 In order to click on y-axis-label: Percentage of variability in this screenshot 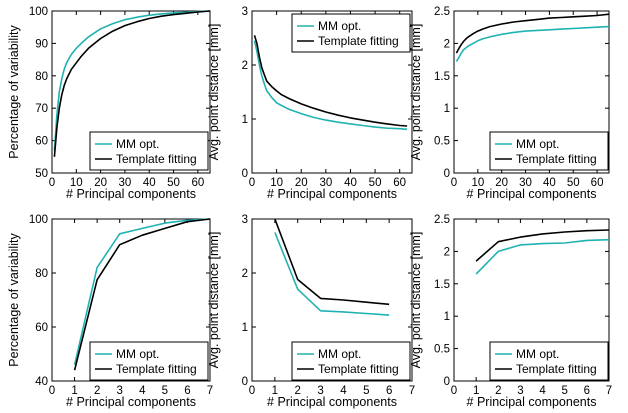, I will do `click(14, 92)`.